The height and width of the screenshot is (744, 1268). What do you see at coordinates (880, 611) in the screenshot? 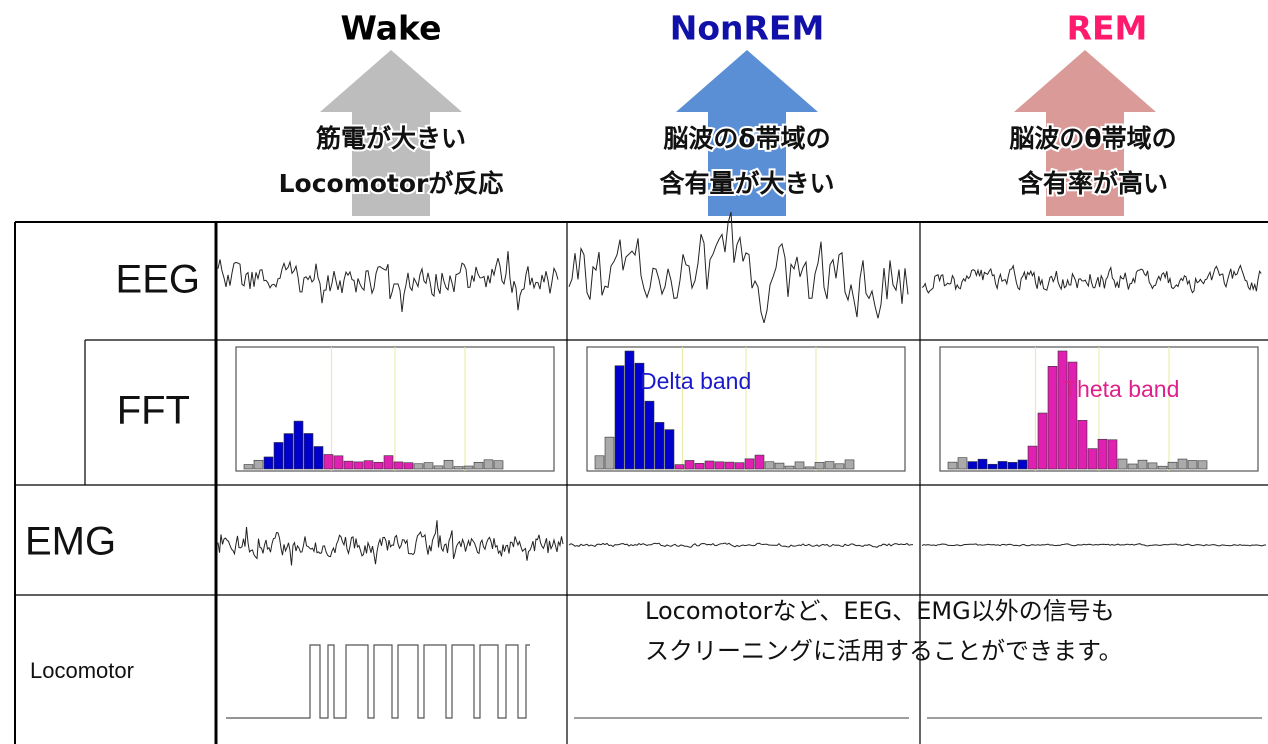
I see `note: Locomotorなど、EEG、EMG以外の信号も` at bounding box center [880, 611].